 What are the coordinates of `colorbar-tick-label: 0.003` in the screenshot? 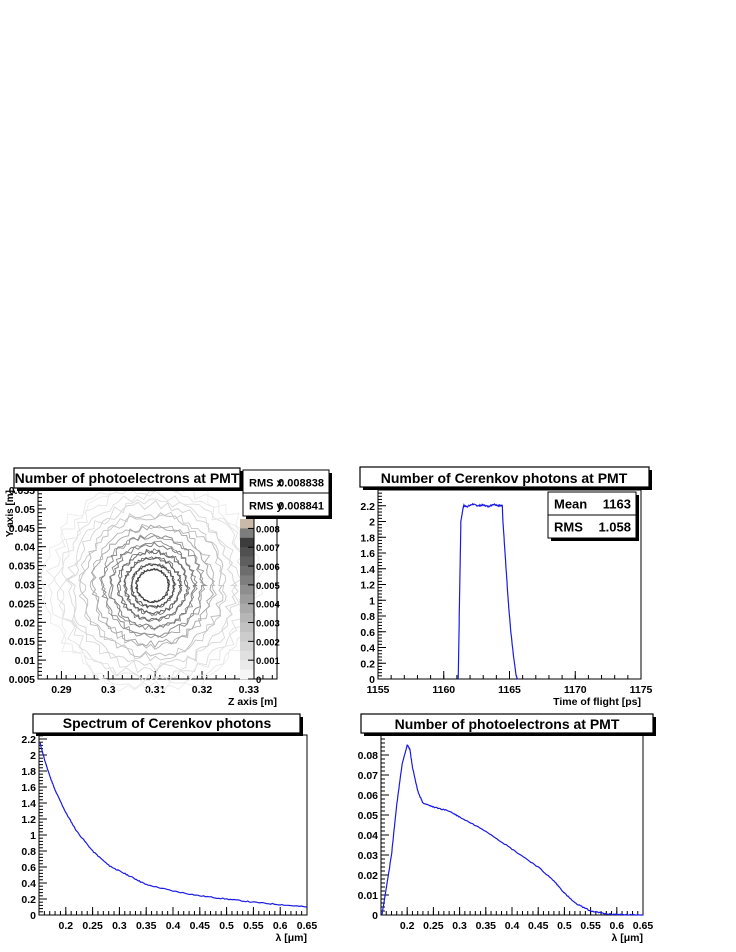 It's located at (268, 624).